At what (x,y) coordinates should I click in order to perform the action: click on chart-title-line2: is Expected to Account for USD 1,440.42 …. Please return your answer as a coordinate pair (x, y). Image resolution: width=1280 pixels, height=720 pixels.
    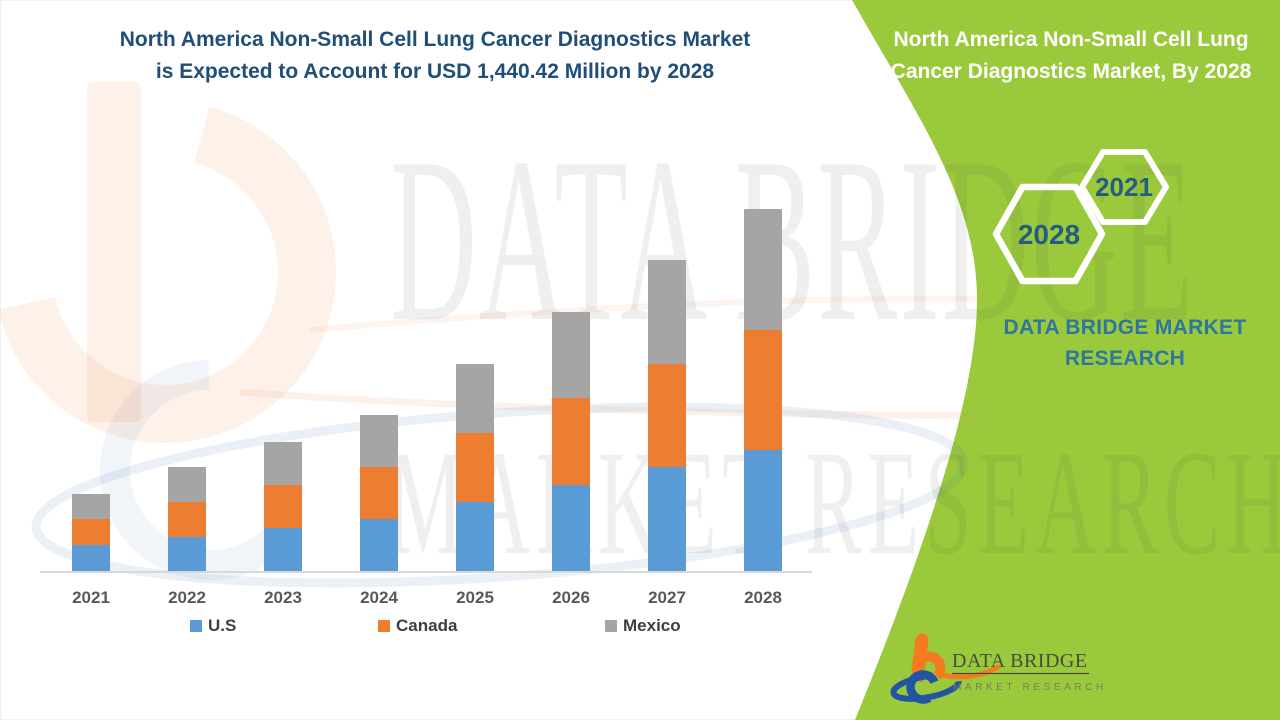
    Looking at the image, I should click on (435, 71).